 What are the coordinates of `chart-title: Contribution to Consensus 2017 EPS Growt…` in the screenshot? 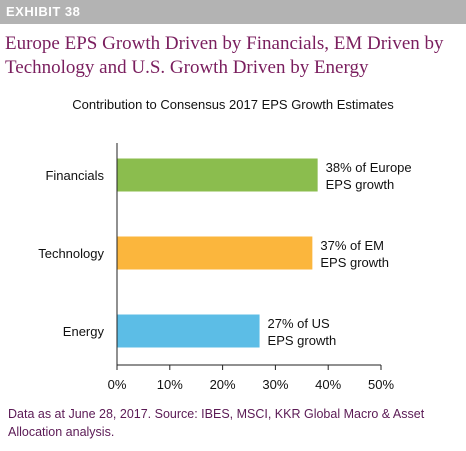 It's located at (233, 104).